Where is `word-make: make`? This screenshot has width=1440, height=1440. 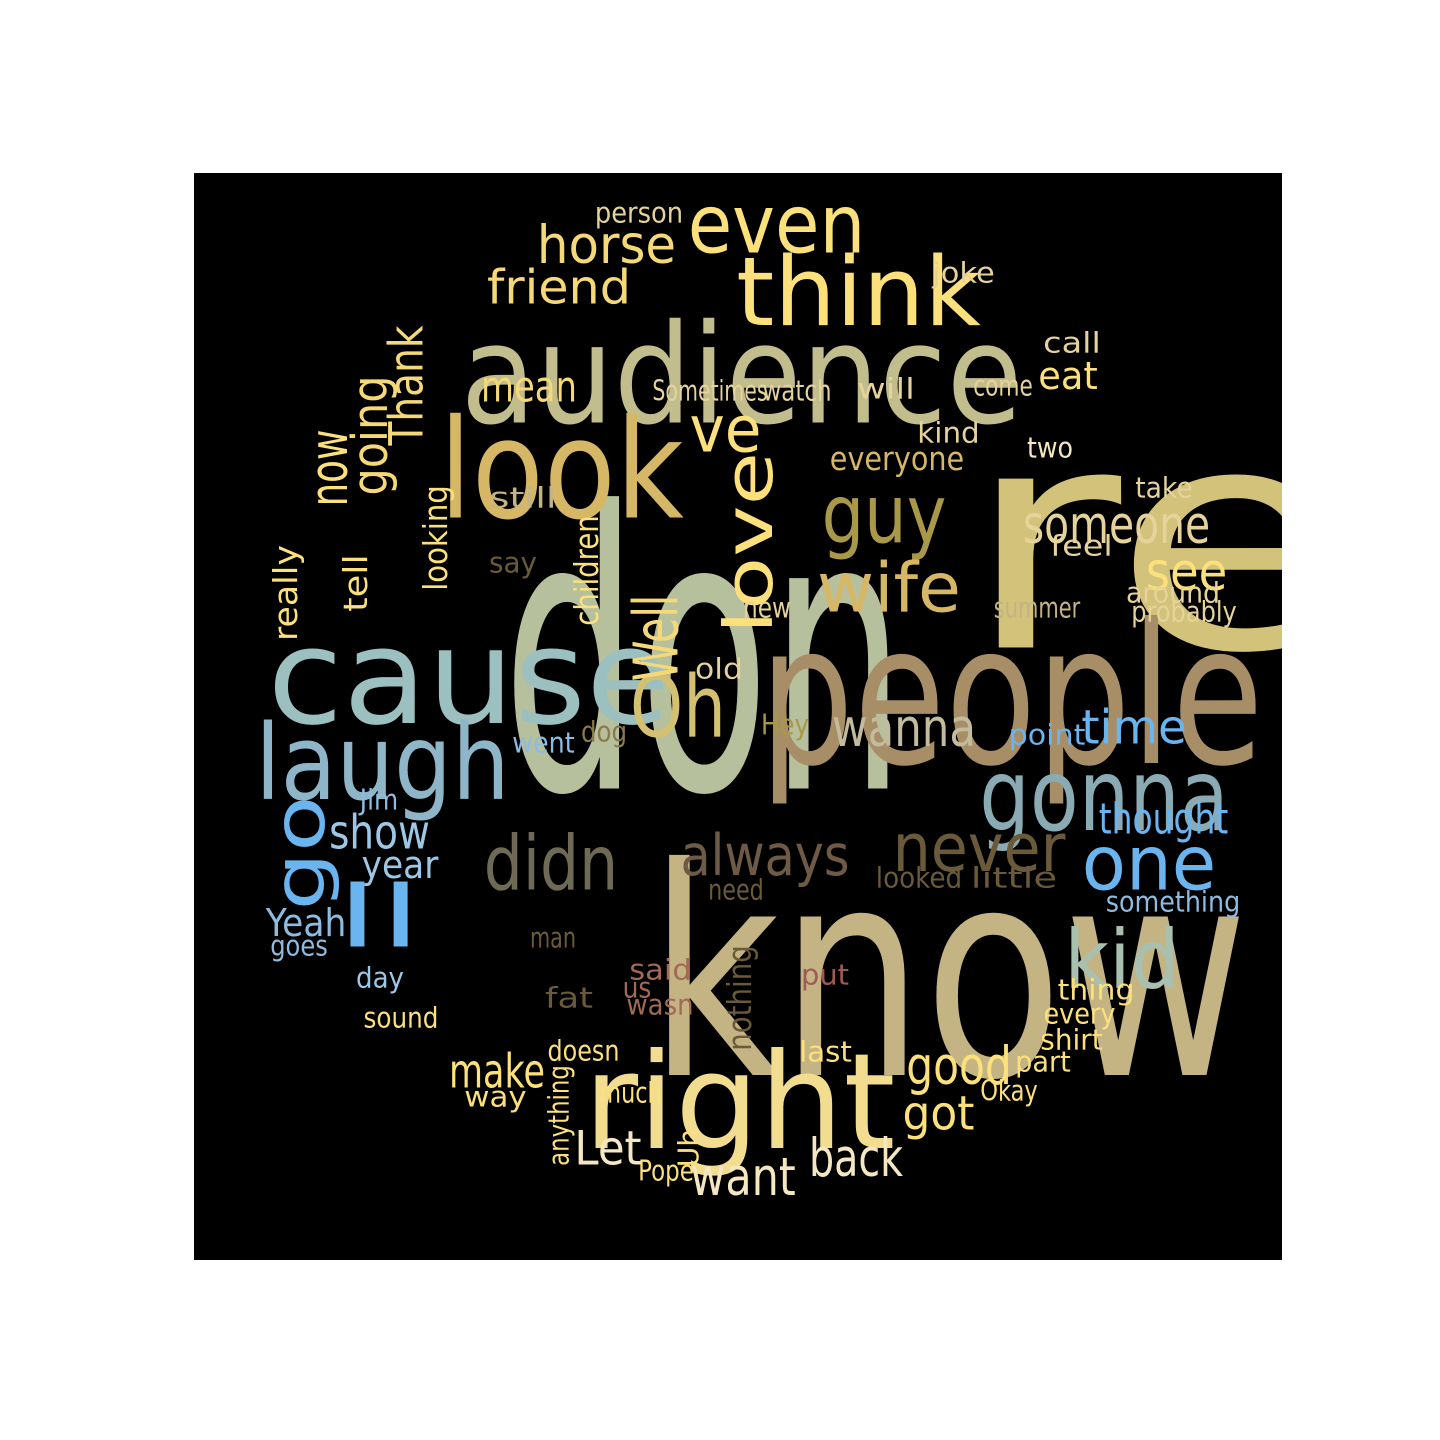
word-make: make is located at coordinates (497, 1072).